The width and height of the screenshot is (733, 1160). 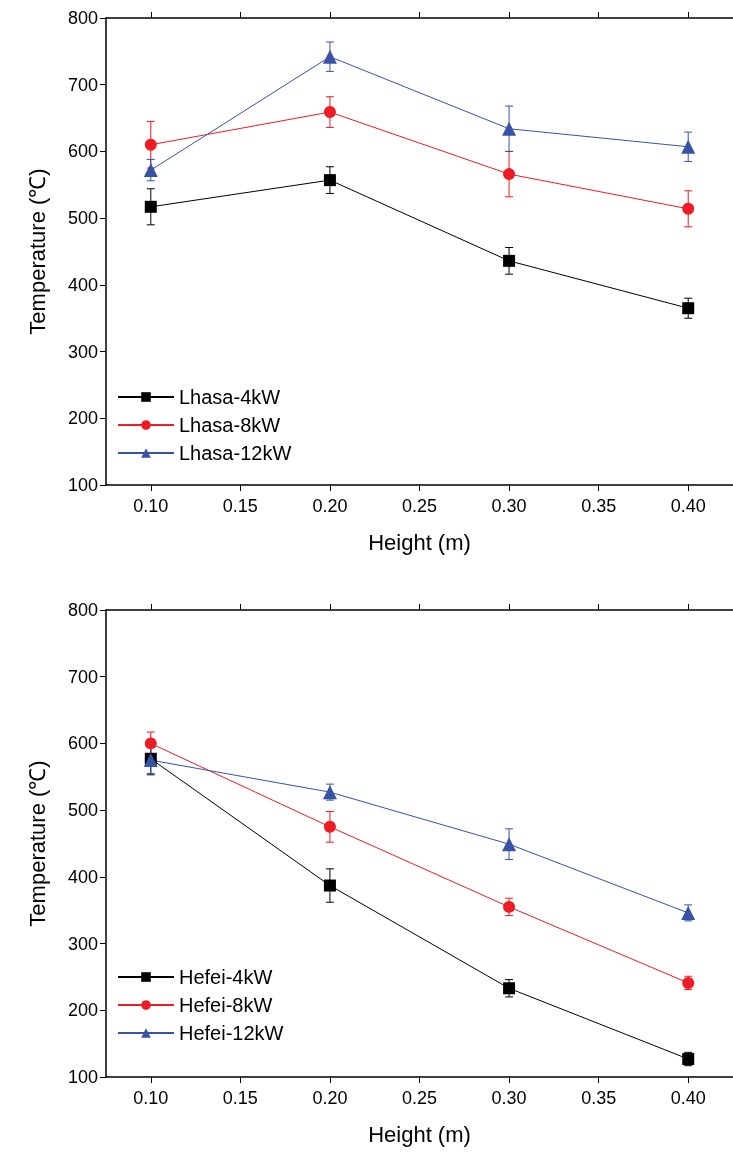 I want to click on legend-label: Lhasa-4kW, so click(x=230, y=397).